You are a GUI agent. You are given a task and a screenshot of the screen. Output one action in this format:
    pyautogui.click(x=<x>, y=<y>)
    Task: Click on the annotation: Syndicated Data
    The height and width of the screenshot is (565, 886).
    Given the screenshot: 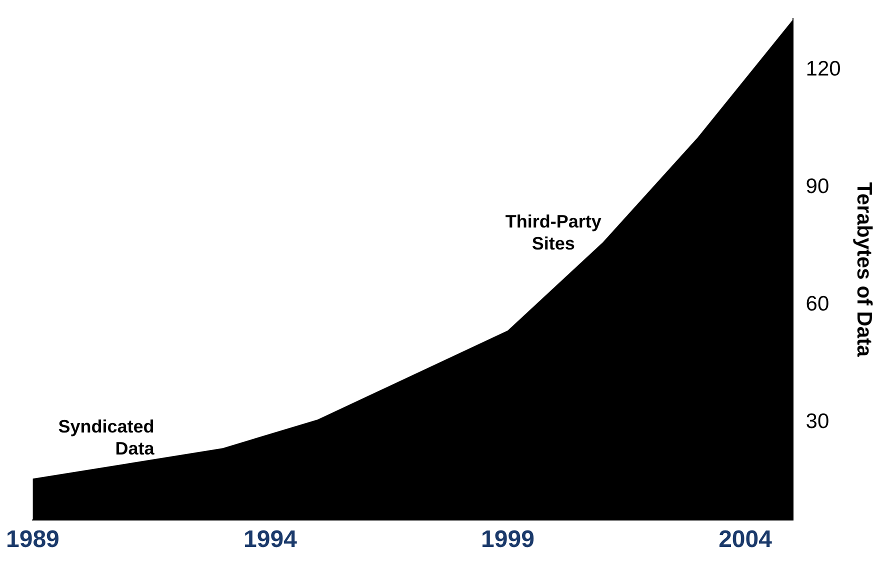 What is the action you would take?
    pyautogui.click(x=107, y=437)
    